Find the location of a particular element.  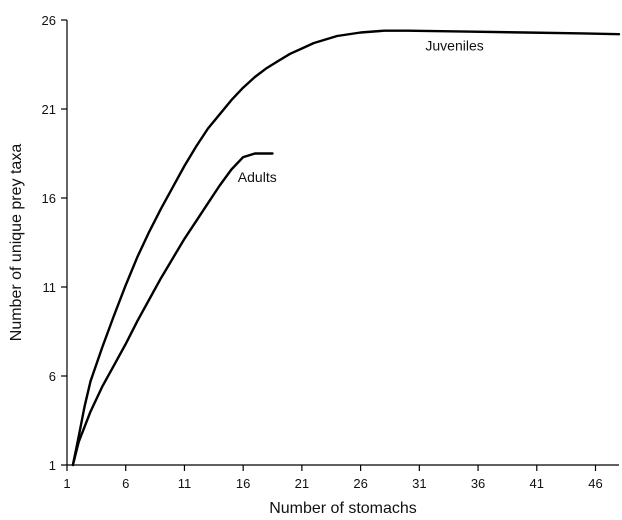

x-tick-label: 1 is located at coordinates (66, 483).